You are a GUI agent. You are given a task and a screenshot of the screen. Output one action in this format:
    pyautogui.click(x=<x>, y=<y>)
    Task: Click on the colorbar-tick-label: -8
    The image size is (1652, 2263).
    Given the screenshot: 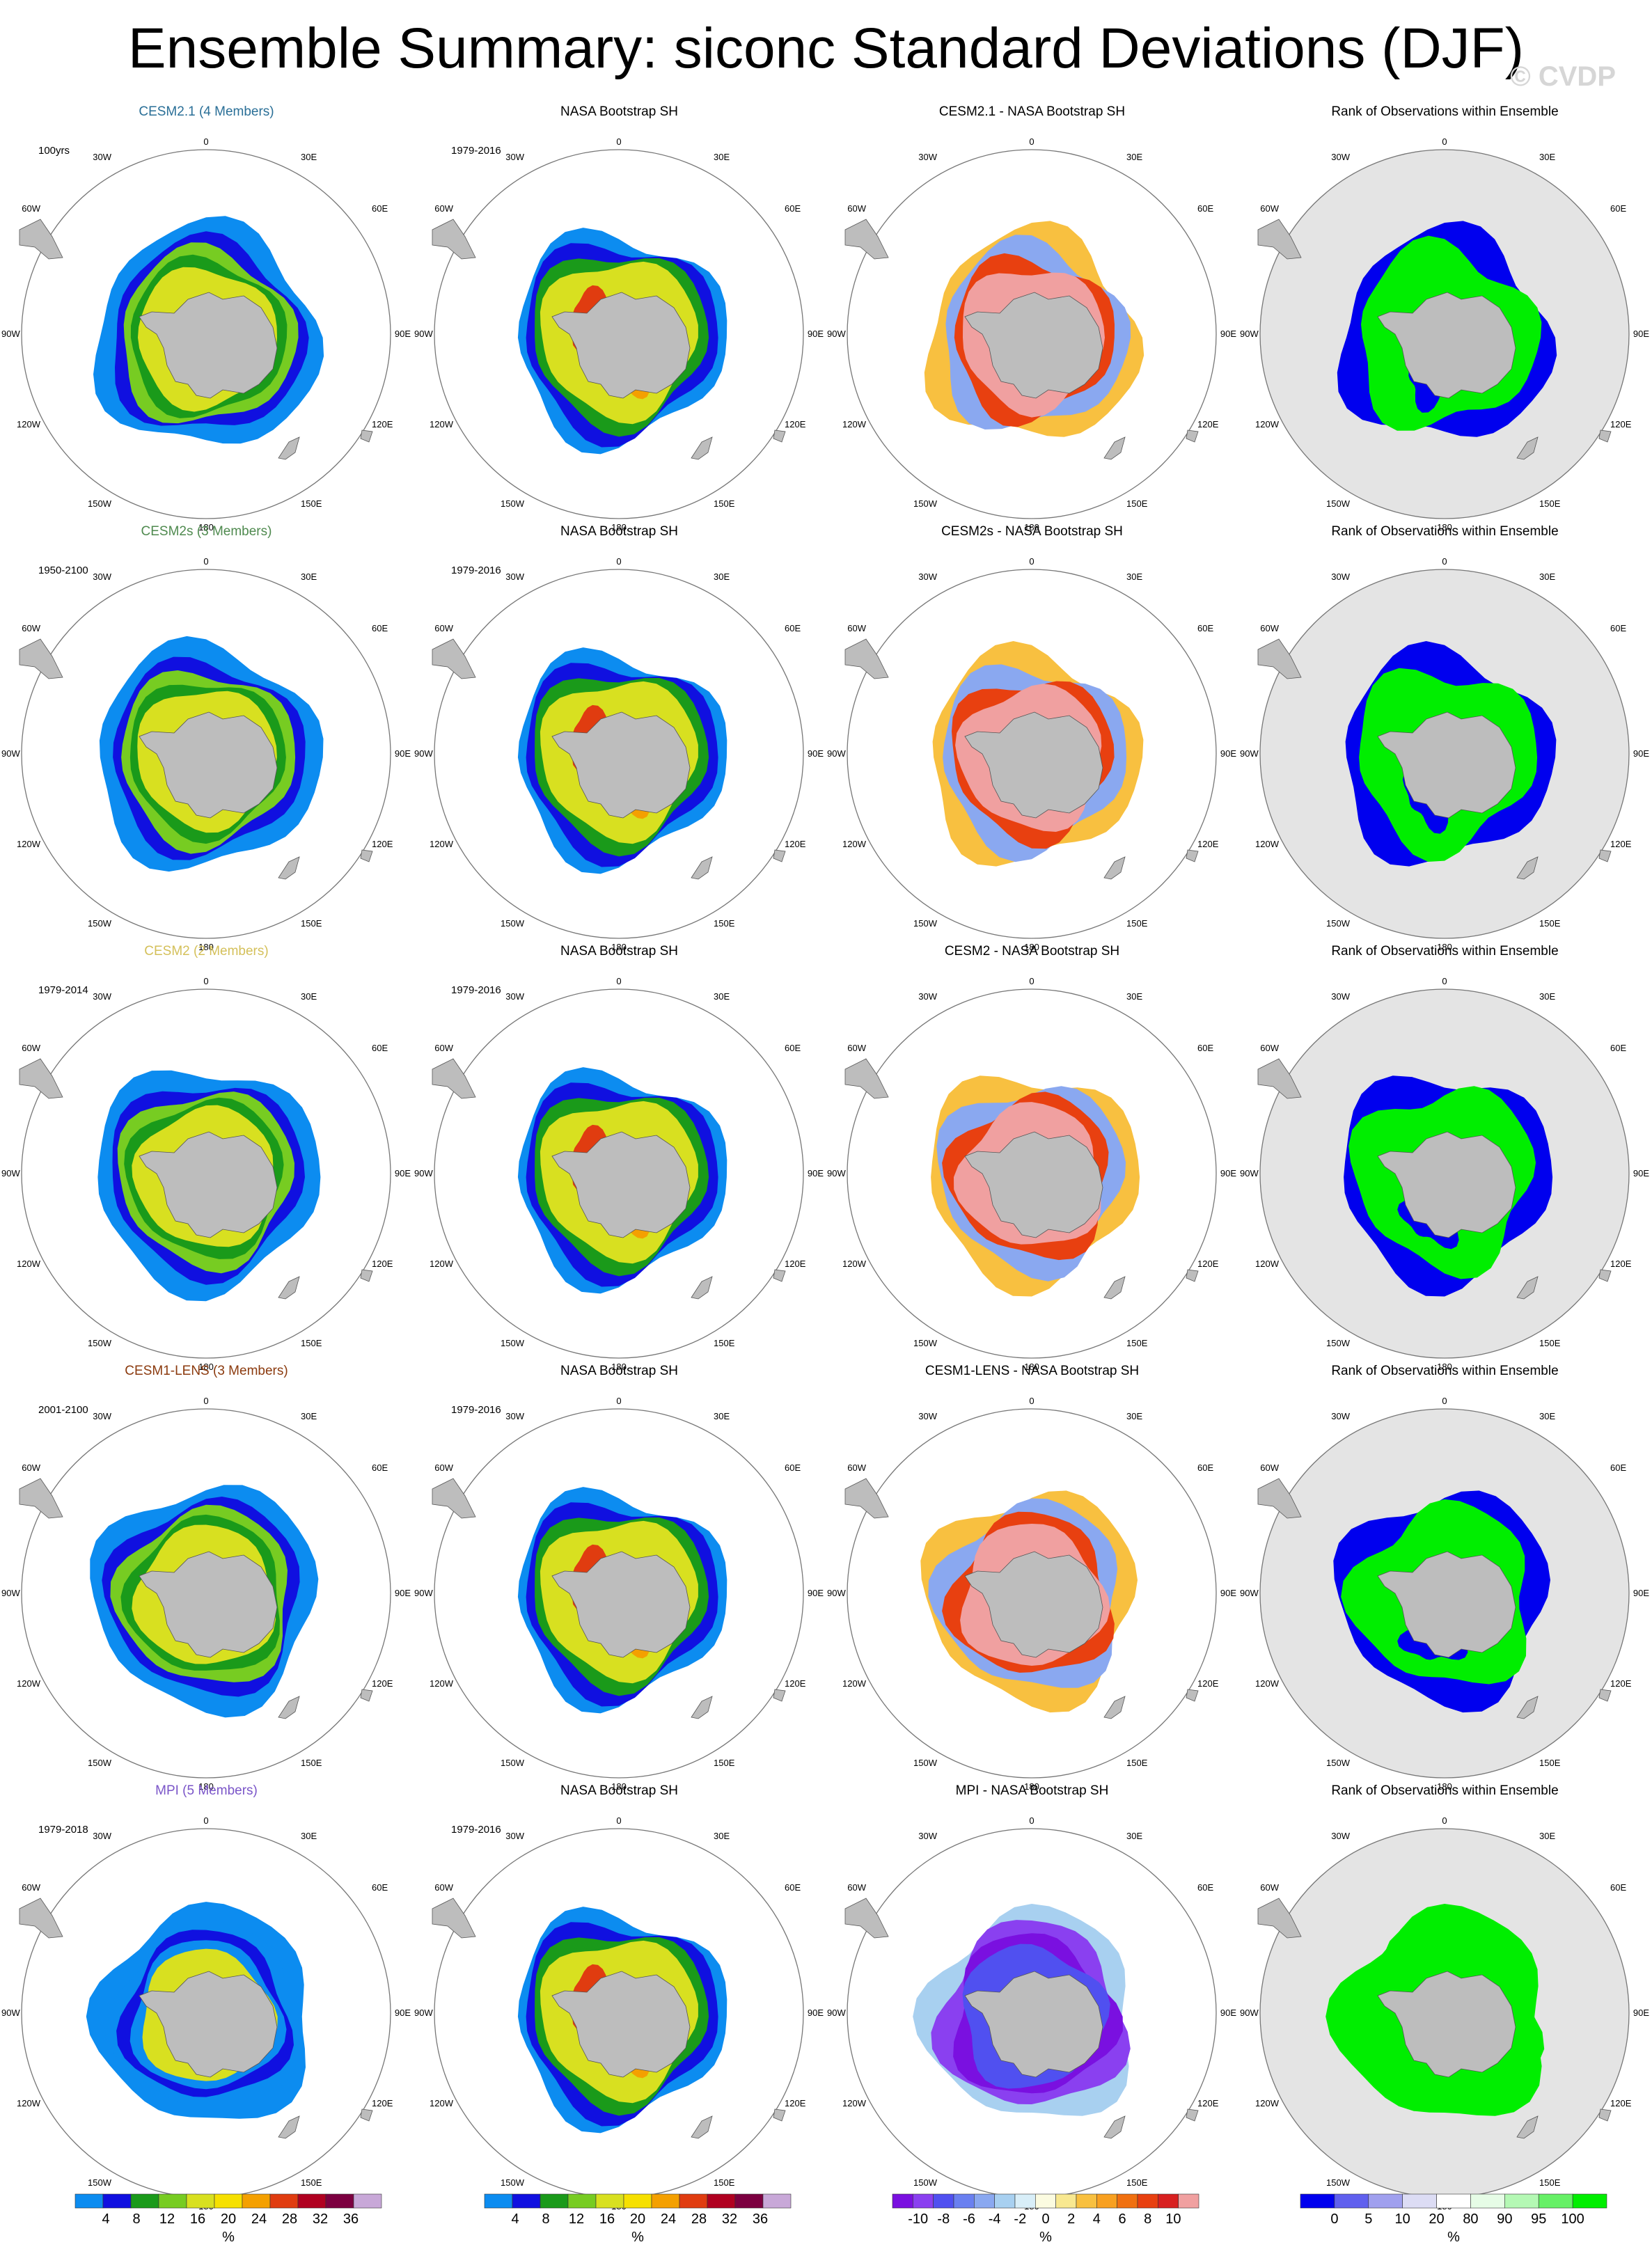 What is the action you would take?
    pyautogui.click(x=943, y=2219)
    